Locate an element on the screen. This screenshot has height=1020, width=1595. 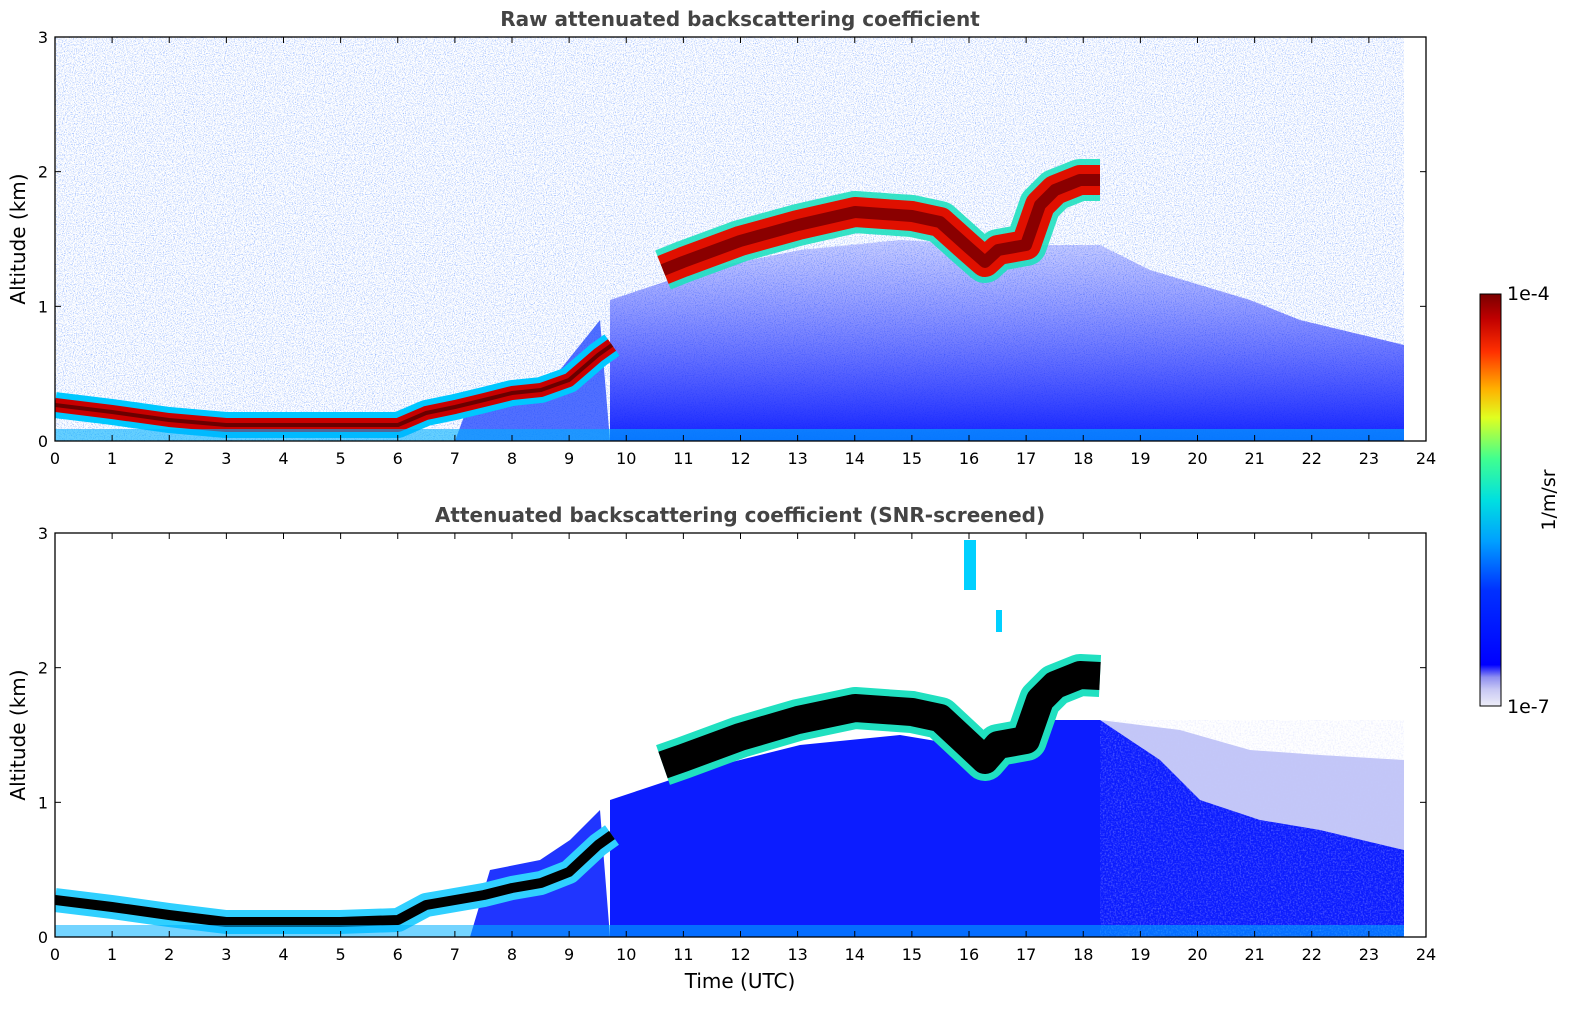
top-y-axis-label: Altitude (km) is located at coordinates (18, 238).